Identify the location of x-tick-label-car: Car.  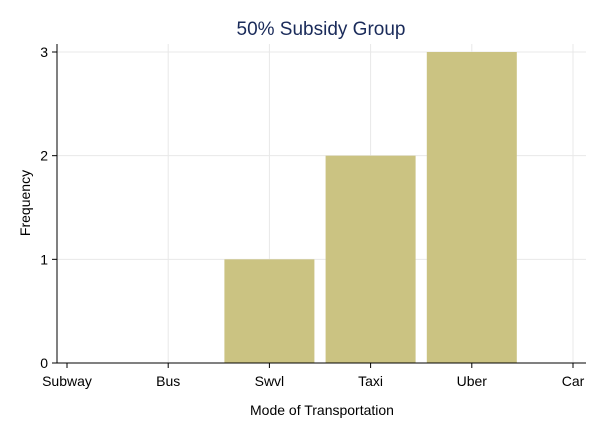
(573, 381).